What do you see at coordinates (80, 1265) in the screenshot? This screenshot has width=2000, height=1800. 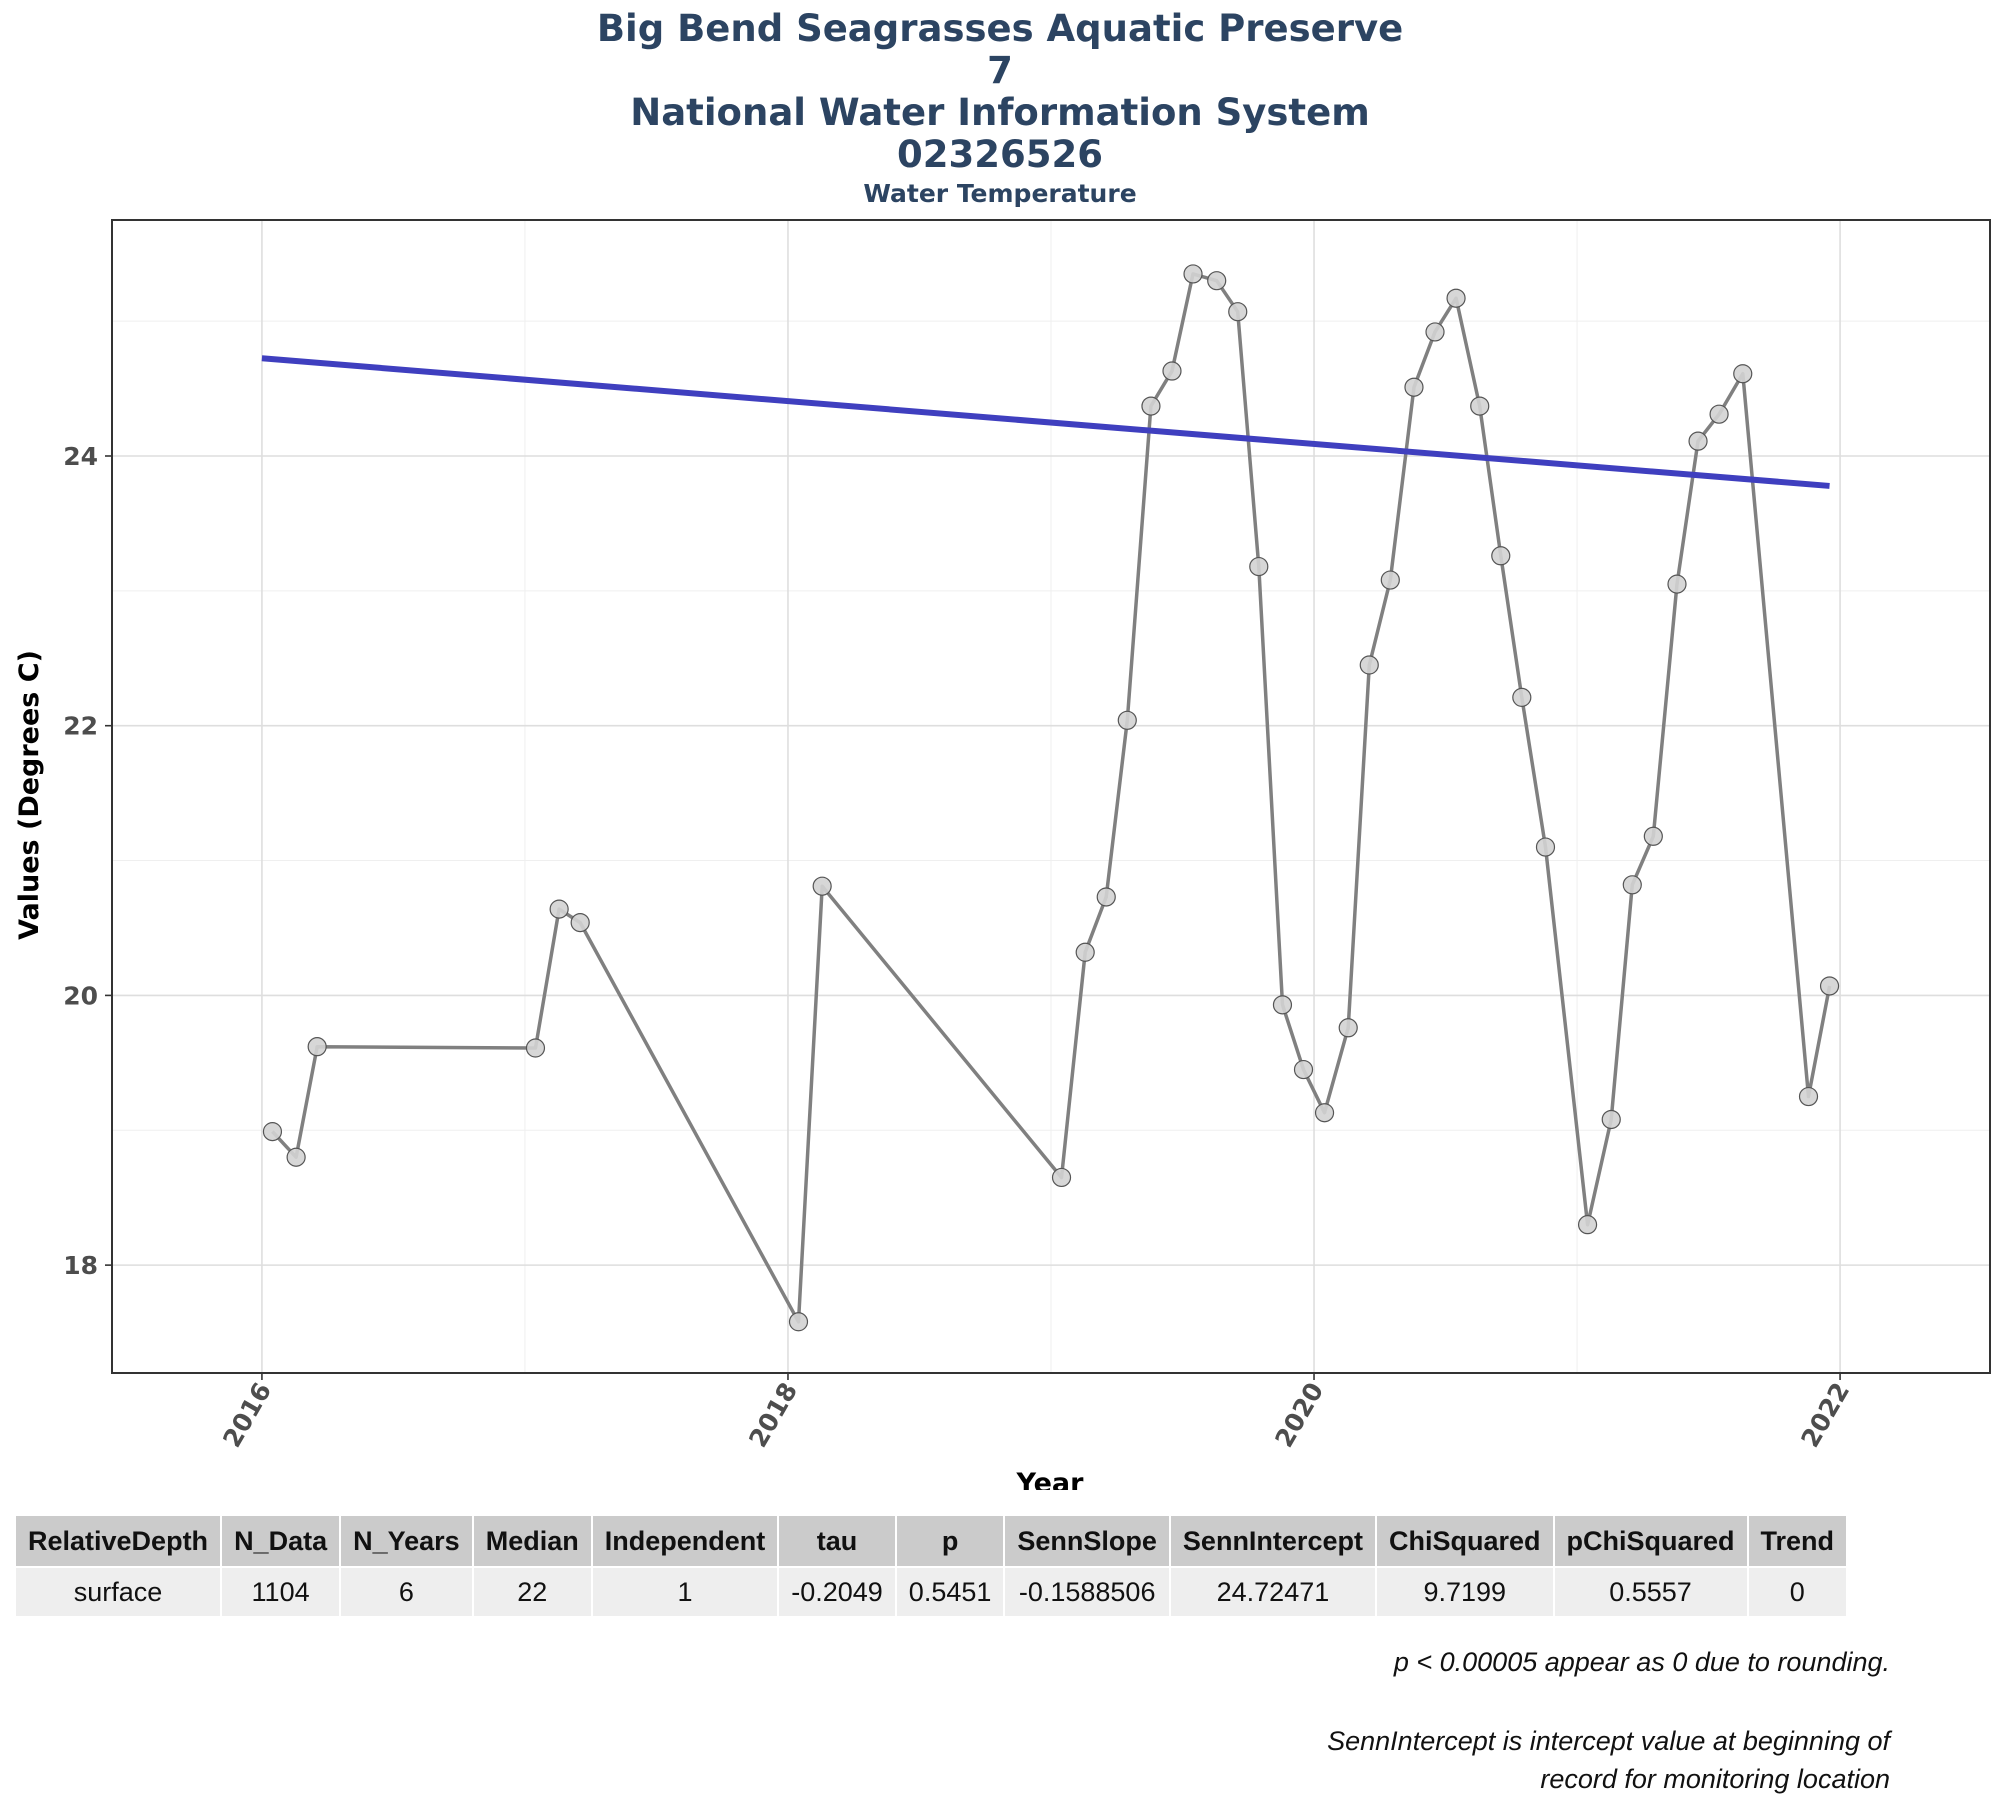 I see `y-tick-label: 18` at bounding box center [80, 1265].